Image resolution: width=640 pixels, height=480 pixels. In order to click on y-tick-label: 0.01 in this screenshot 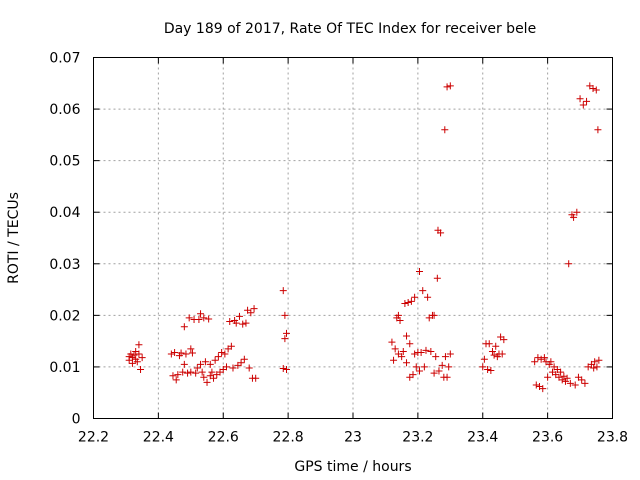, I will do `click(64, 368)`.